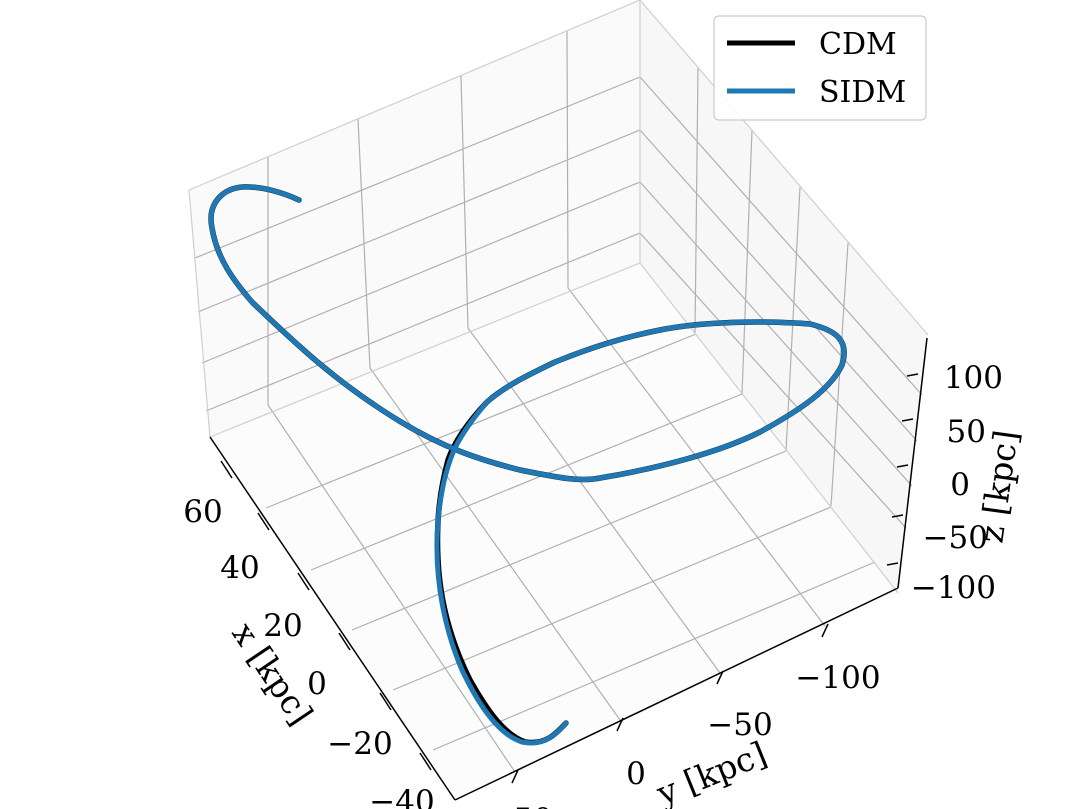 The image size is (1079, 809). What do you see at coordinates (317, 684) in the screenshot?
I see `x-tick-label: 0` at bounding box center [317, 684].